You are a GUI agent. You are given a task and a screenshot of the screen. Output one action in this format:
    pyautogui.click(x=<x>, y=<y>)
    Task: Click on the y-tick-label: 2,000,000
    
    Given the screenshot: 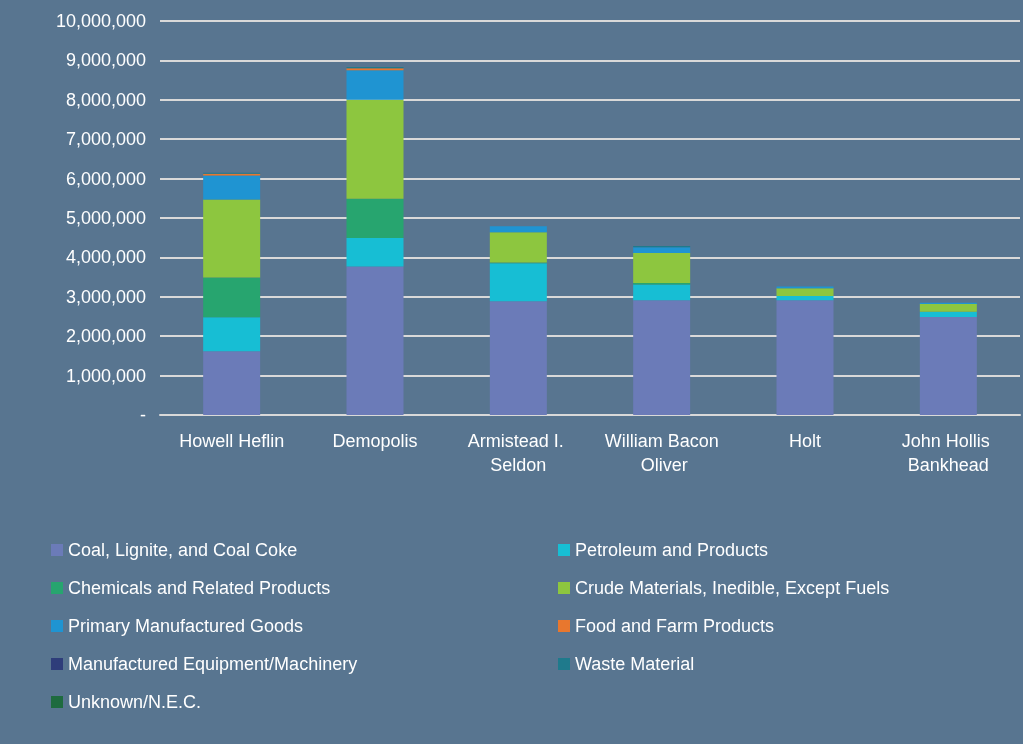 What is the action you would take?
    pyautogui.click(x=105, y=336)
    